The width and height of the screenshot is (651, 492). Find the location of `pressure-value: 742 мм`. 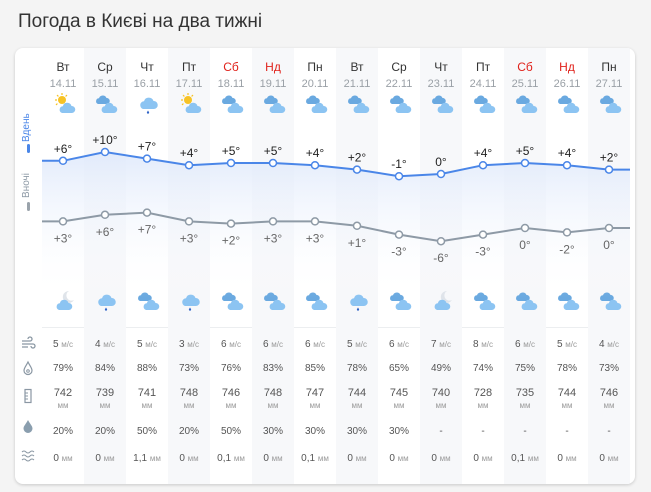

pressure-value: 742 мм is located at coordinates (63, 398).